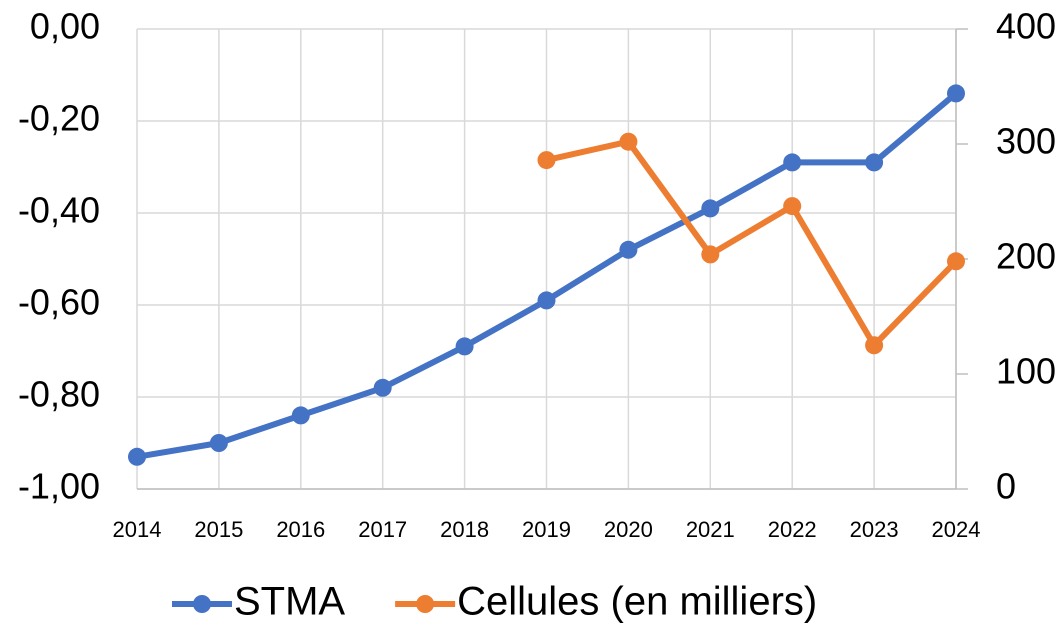  I want to click on y2-tick-label: 200, so click(1026, 256).